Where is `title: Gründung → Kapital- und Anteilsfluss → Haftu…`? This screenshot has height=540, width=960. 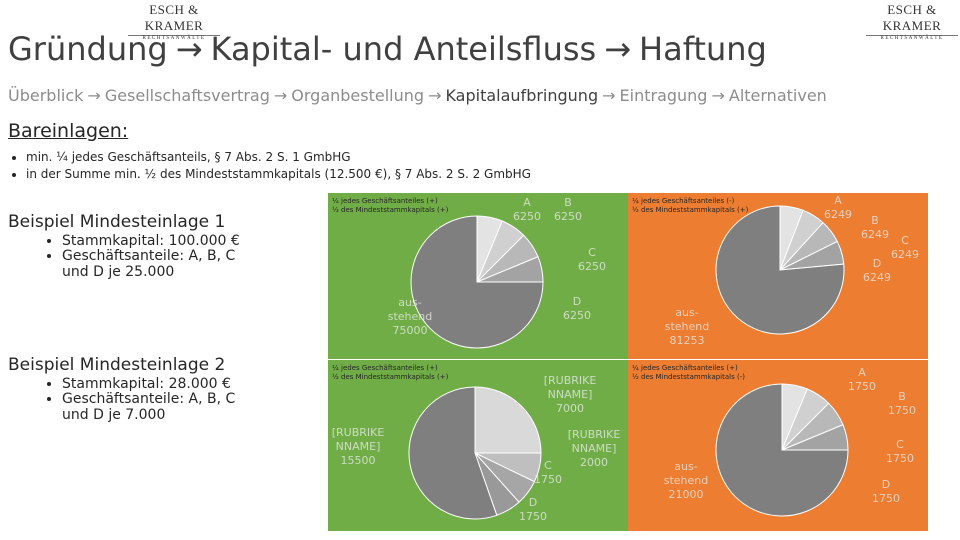
title: Gründung → Kapital- und Anteilsfluss → Haftu… is located at coordinates (387, 49).